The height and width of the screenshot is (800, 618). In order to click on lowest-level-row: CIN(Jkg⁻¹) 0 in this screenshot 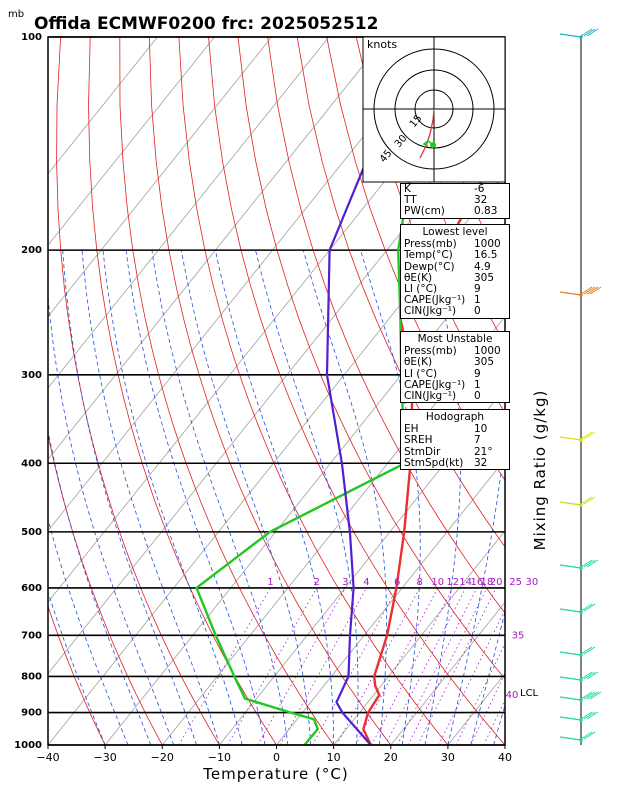, I will do `click(455, 311)`.